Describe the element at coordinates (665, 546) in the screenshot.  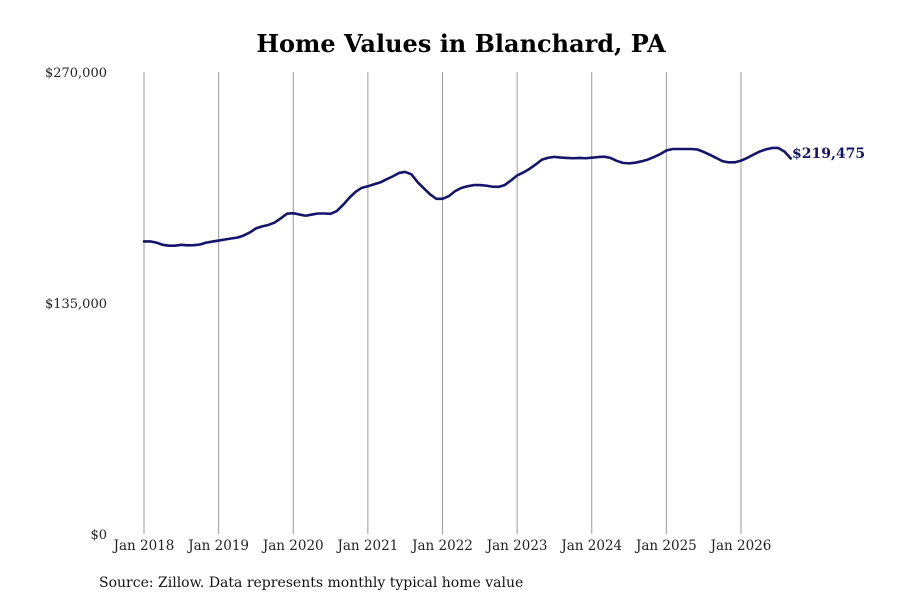
I see `x-tick-label: Jan 2025` at that location.